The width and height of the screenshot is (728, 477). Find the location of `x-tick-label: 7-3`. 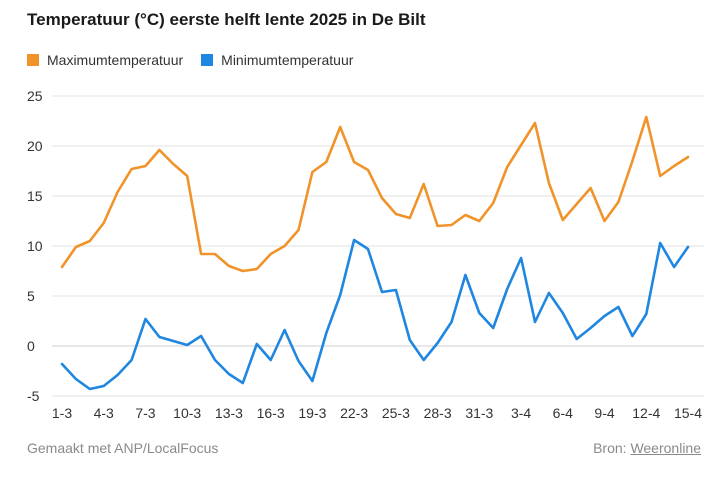

x-tick-label: 7-3 is located at coordinates (145, 413).